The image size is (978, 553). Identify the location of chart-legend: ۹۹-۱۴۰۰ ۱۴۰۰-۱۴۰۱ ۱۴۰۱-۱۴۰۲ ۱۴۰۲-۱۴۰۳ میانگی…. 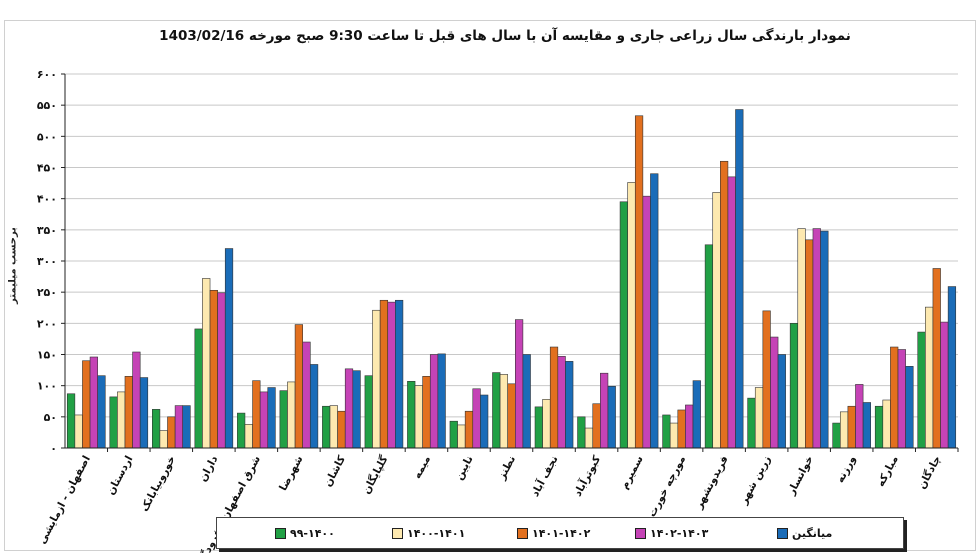
(560, 533).